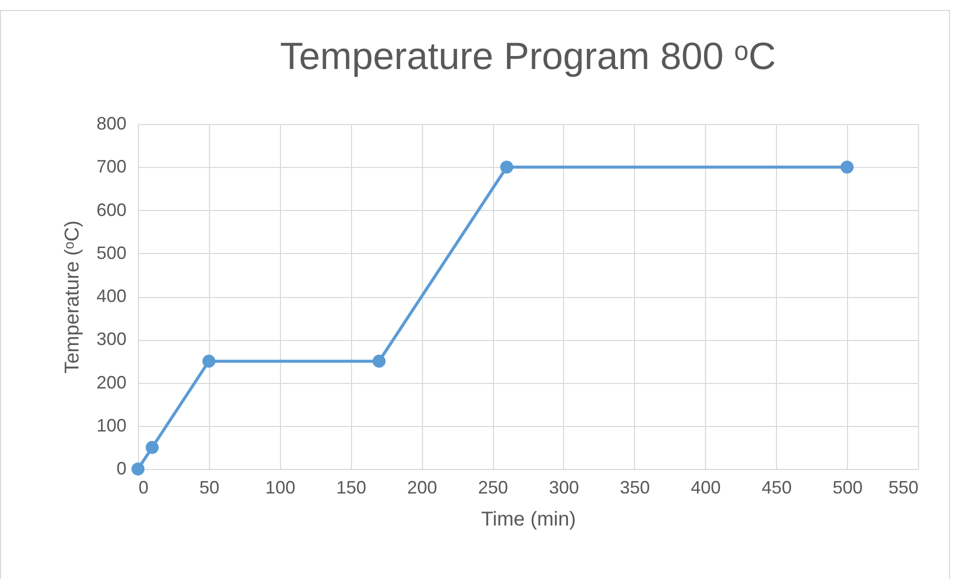 The height and width of the screenshot is (579, 955). I want to click on x-tick-label: 450, so click(777, 488).